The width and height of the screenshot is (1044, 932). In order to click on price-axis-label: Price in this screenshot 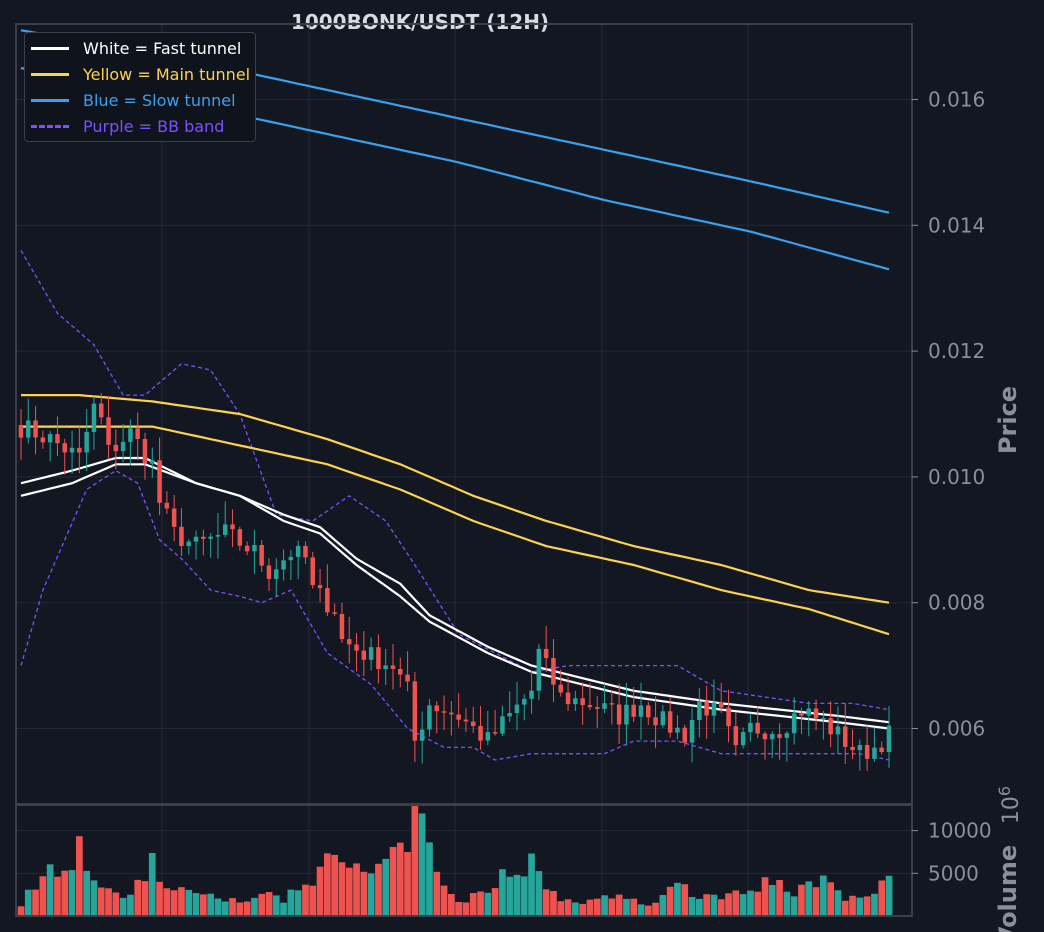, I will do `click(1008, 420)`.